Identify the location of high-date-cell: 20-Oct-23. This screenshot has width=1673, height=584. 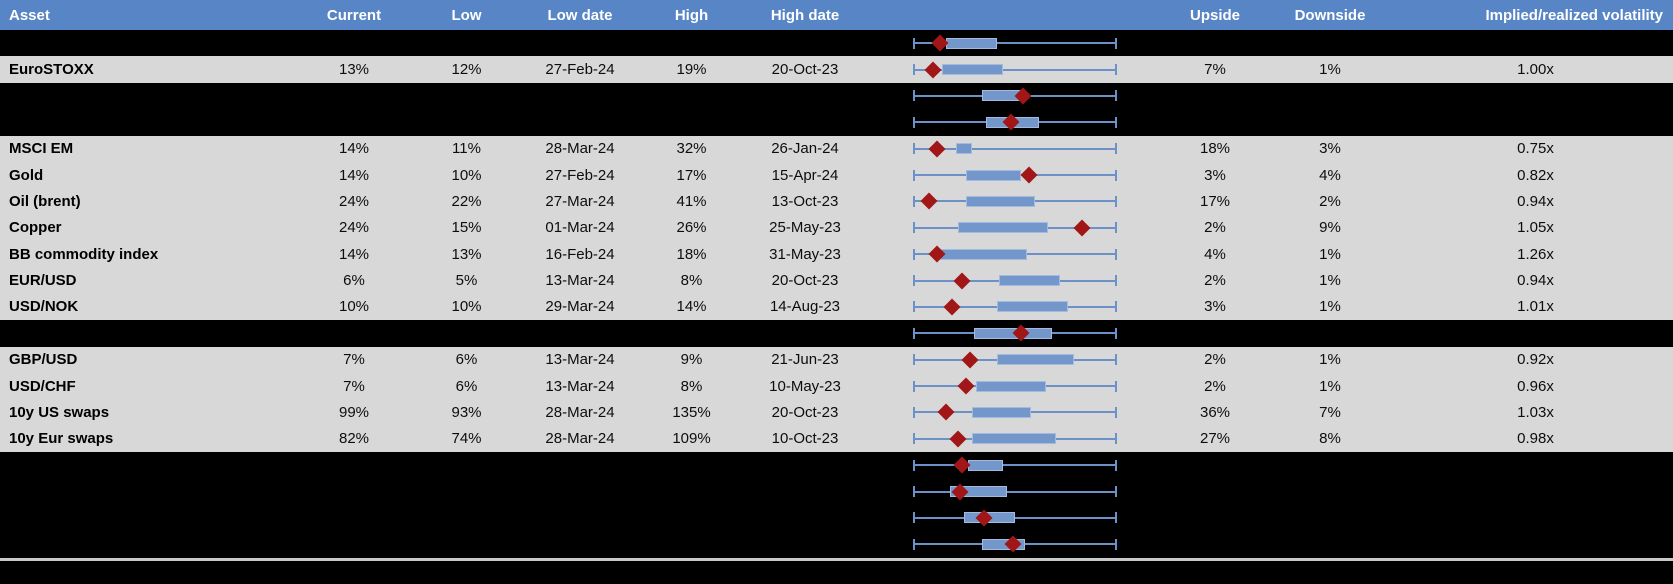
(805, 281).